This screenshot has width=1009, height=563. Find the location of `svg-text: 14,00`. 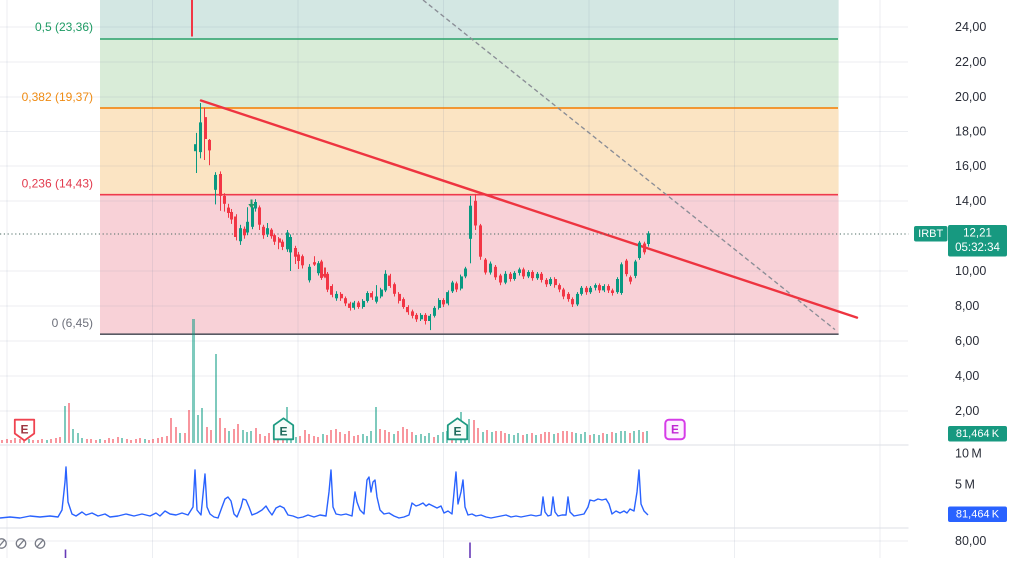

svg-text: 14,00 is located at coordinates (970, 201).